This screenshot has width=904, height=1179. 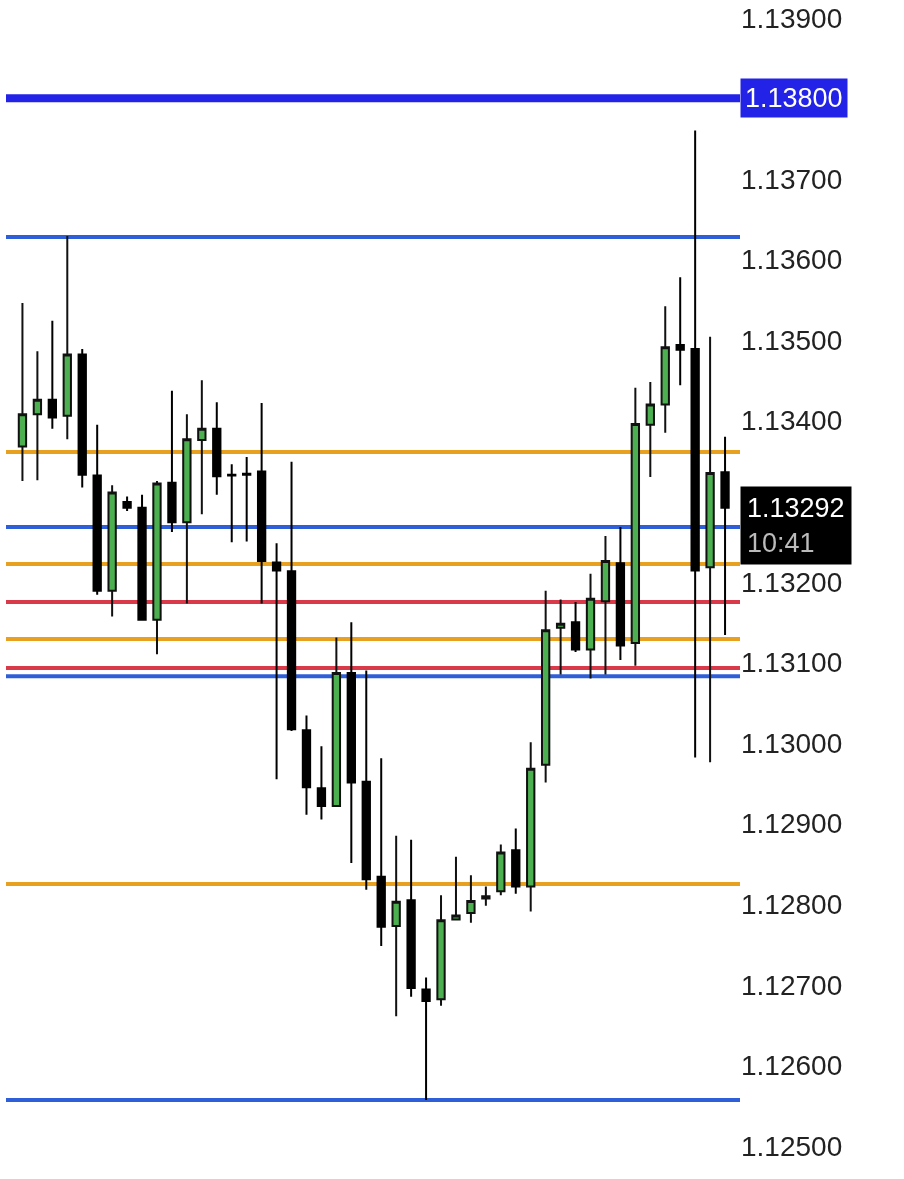 What do you see at coordinates (792, 582) in the screenshot?
I see `y-tick-label: 1.13200` at bounding box center [792, 582].